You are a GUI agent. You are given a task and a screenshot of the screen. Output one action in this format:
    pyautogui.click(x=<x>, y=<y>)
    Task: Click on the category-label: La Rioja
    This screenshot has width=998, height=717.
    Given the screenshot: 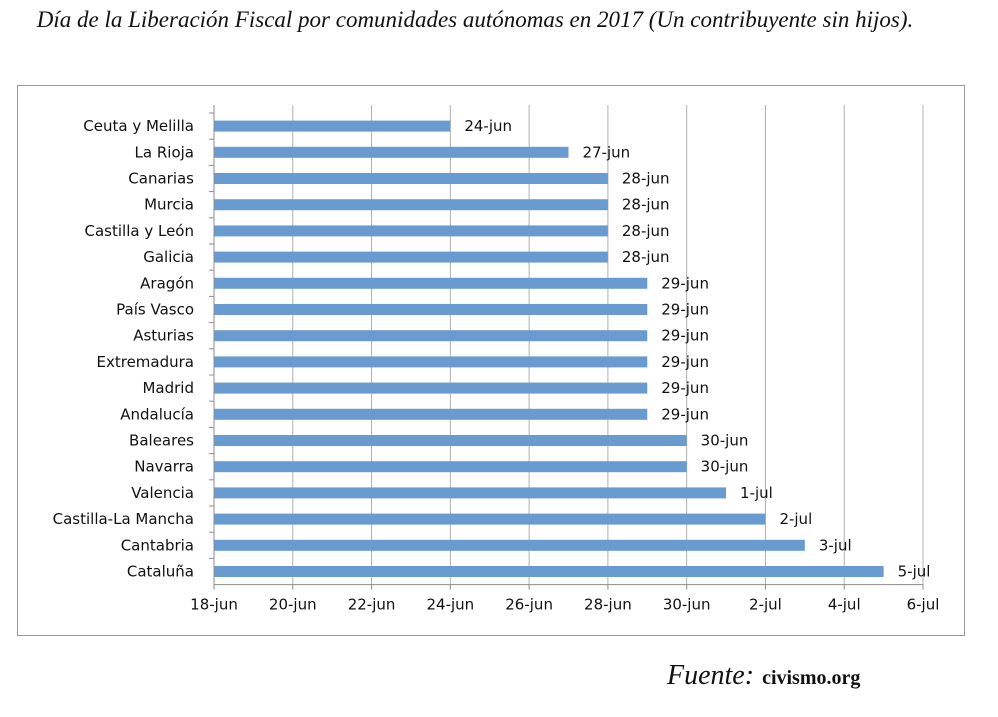 What is the action you would take?
    pyautogui.click(x=164, y=152)
    